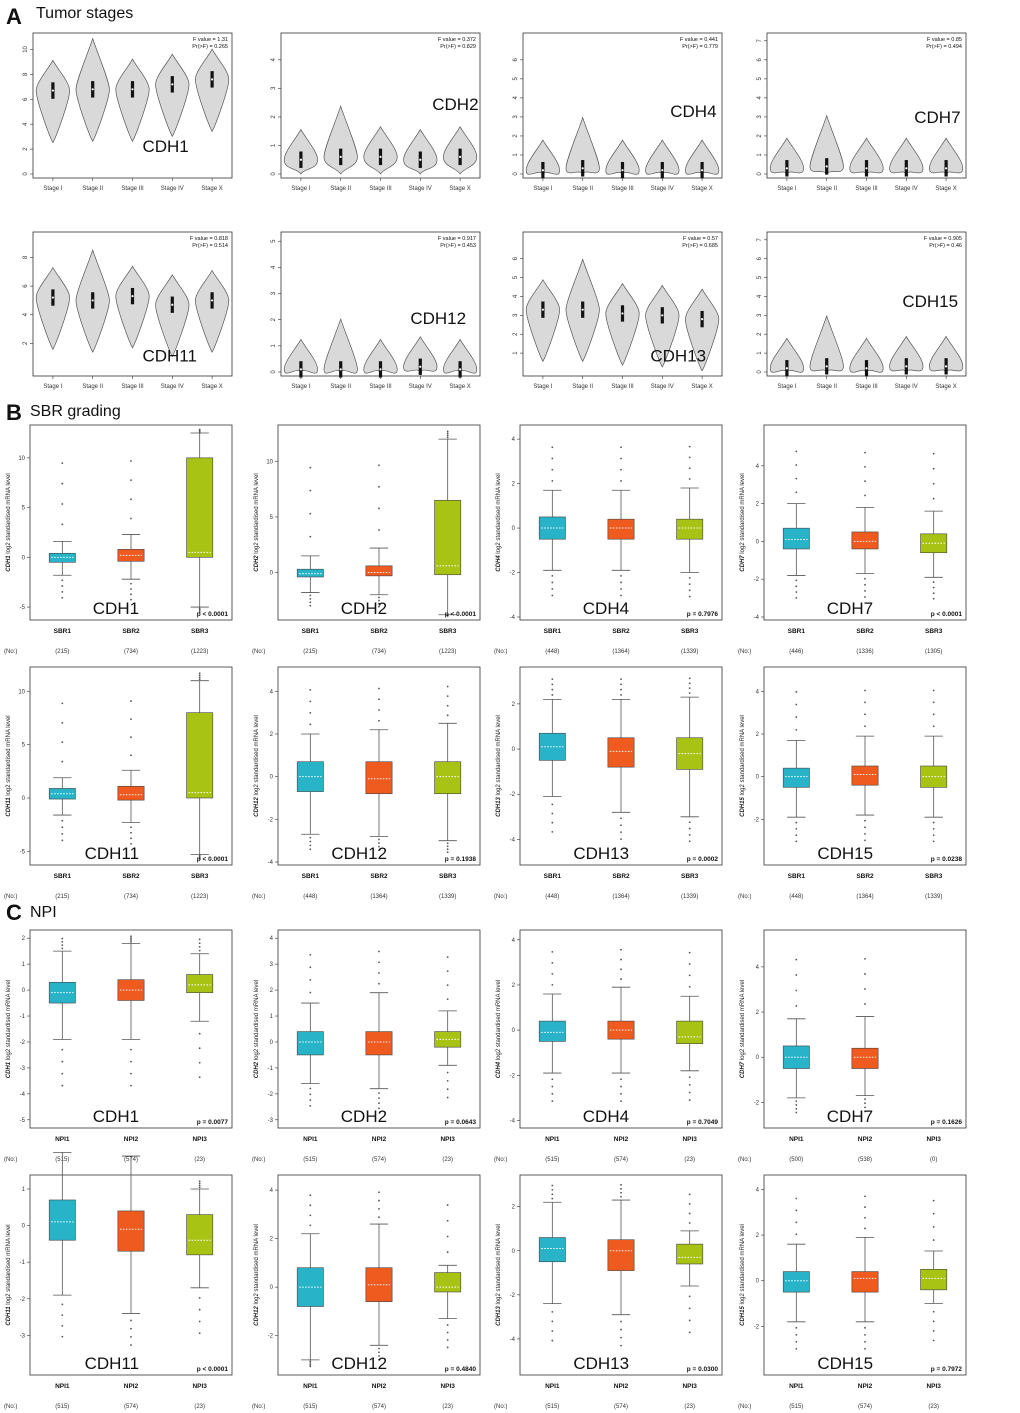  I want to click on count-label: (1223), so click(199, 652).